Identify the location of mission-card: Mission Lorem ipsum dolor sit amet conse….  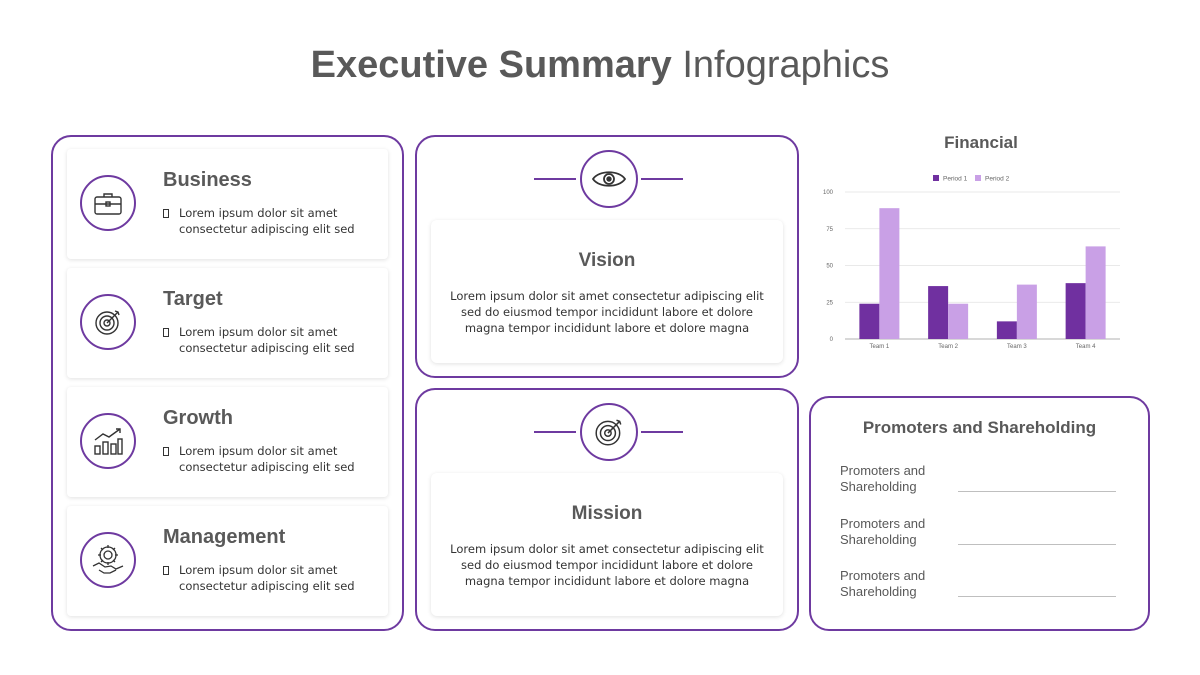
(607, 544).